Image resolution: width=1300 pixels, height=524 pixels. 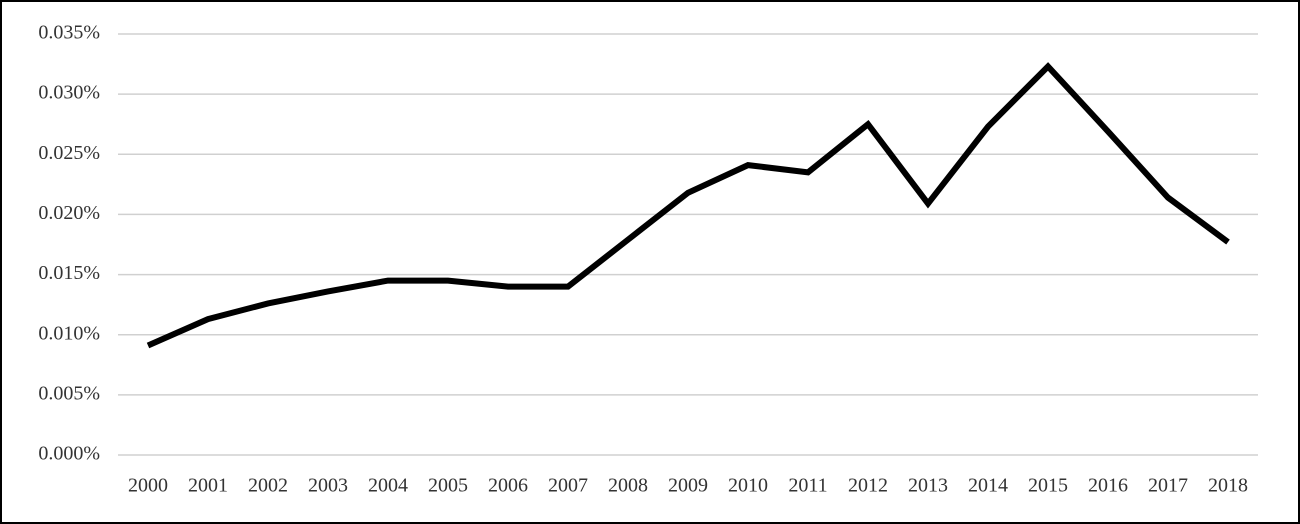 I want to click on x-tick-label: 2000, so click(x=148, y=486).